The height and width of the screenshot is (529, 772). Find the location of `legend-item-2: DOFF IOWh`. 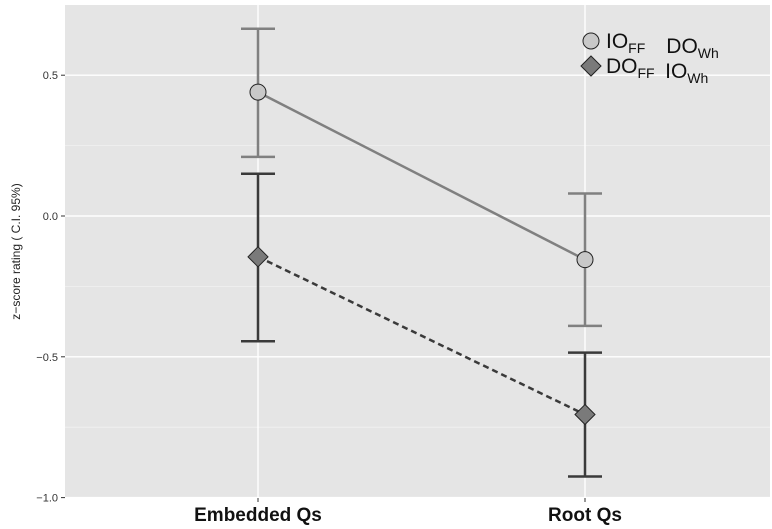

legend-item-2: DOFF IOWh is located at coordinates (644, 70).